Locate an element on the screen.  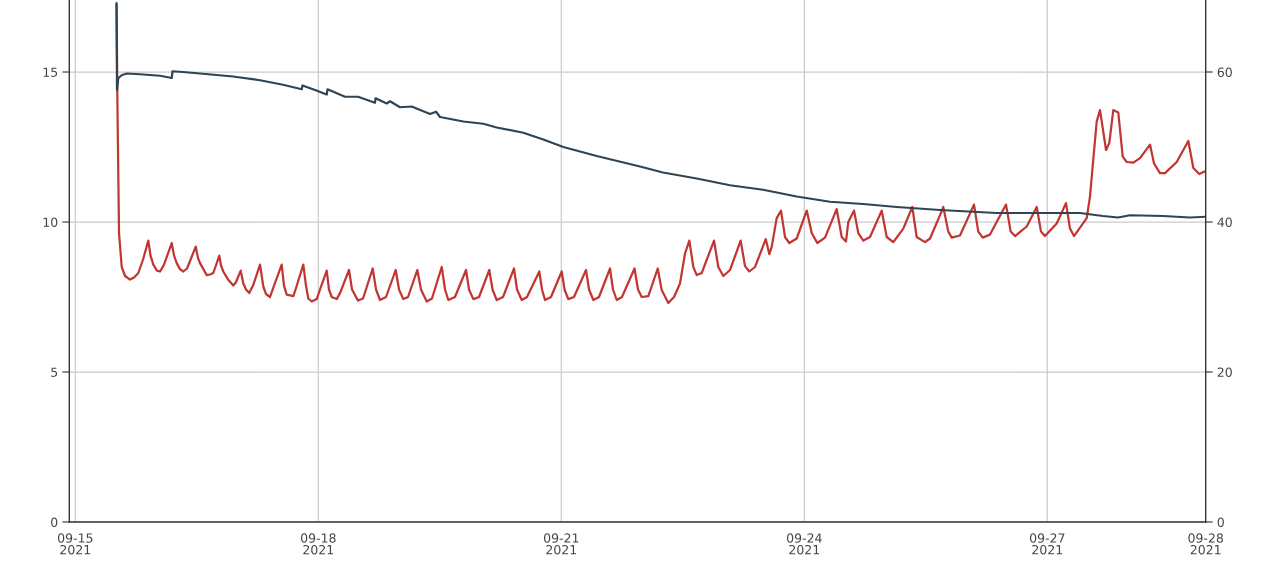
y-tick-label: 0 is located at coordinates (54, 522).